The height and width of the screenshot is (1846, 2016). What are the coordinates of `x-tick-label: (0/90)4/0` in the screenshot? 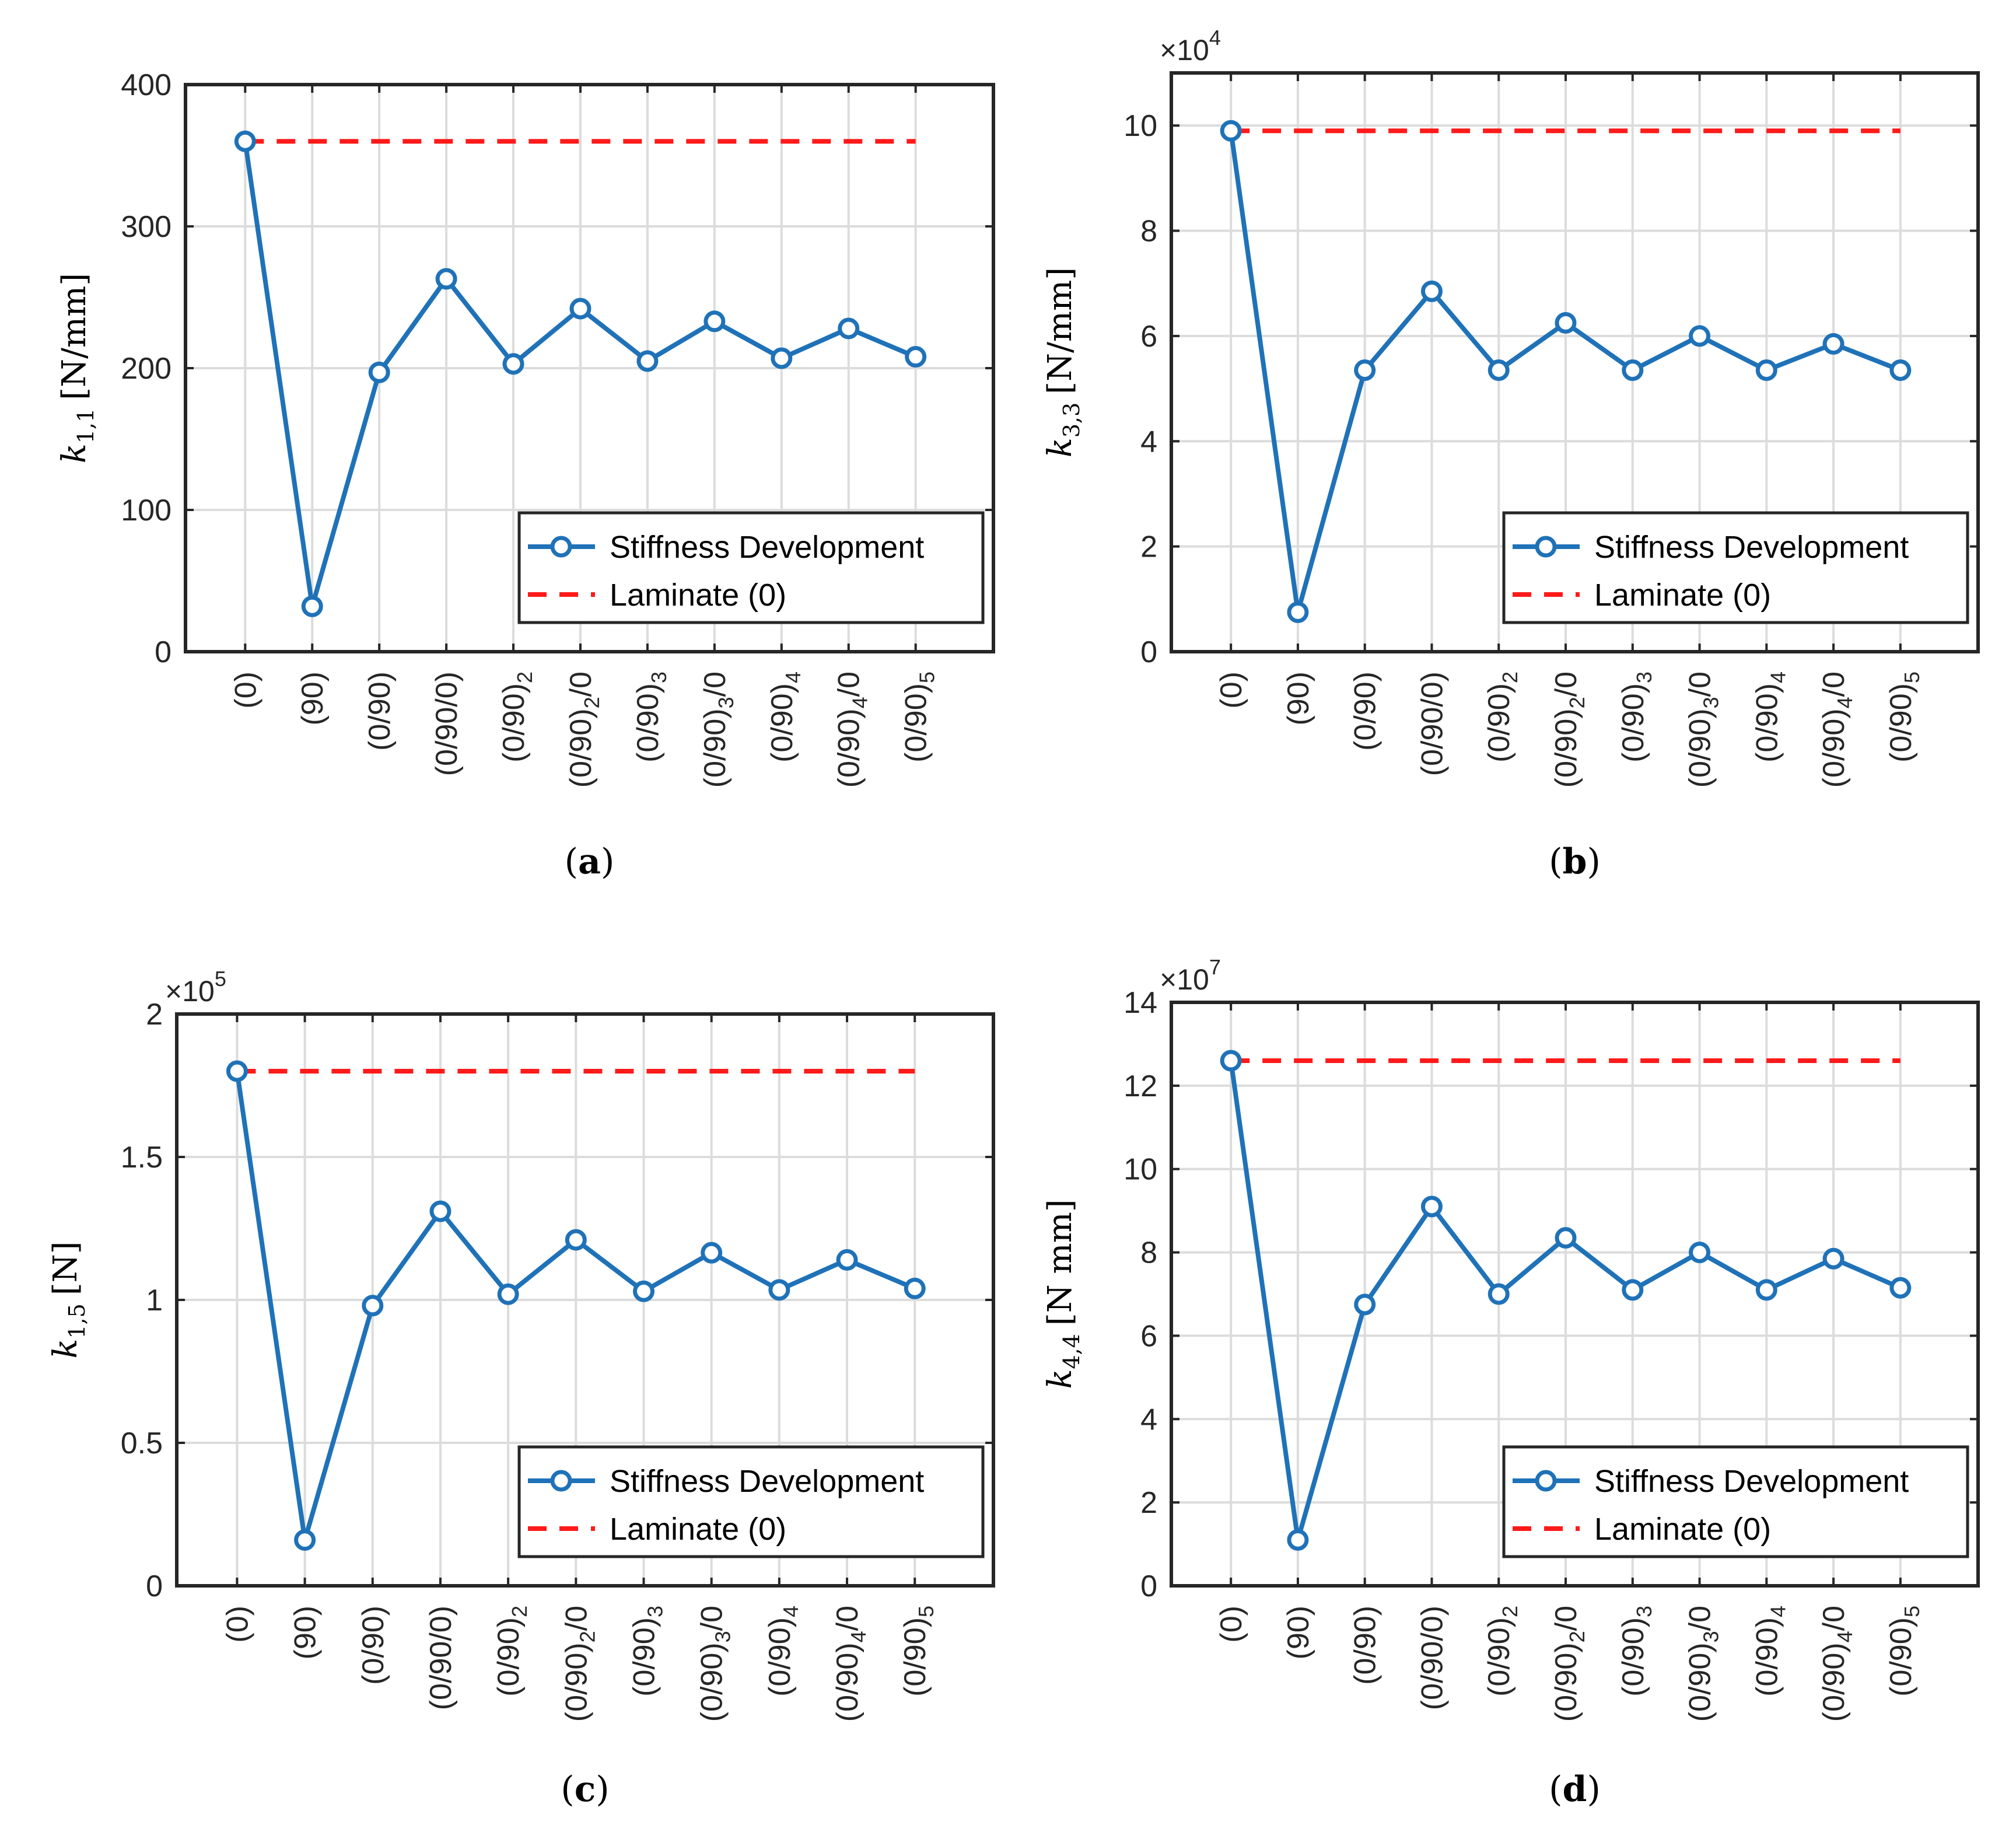 It's located at (850, 1664).